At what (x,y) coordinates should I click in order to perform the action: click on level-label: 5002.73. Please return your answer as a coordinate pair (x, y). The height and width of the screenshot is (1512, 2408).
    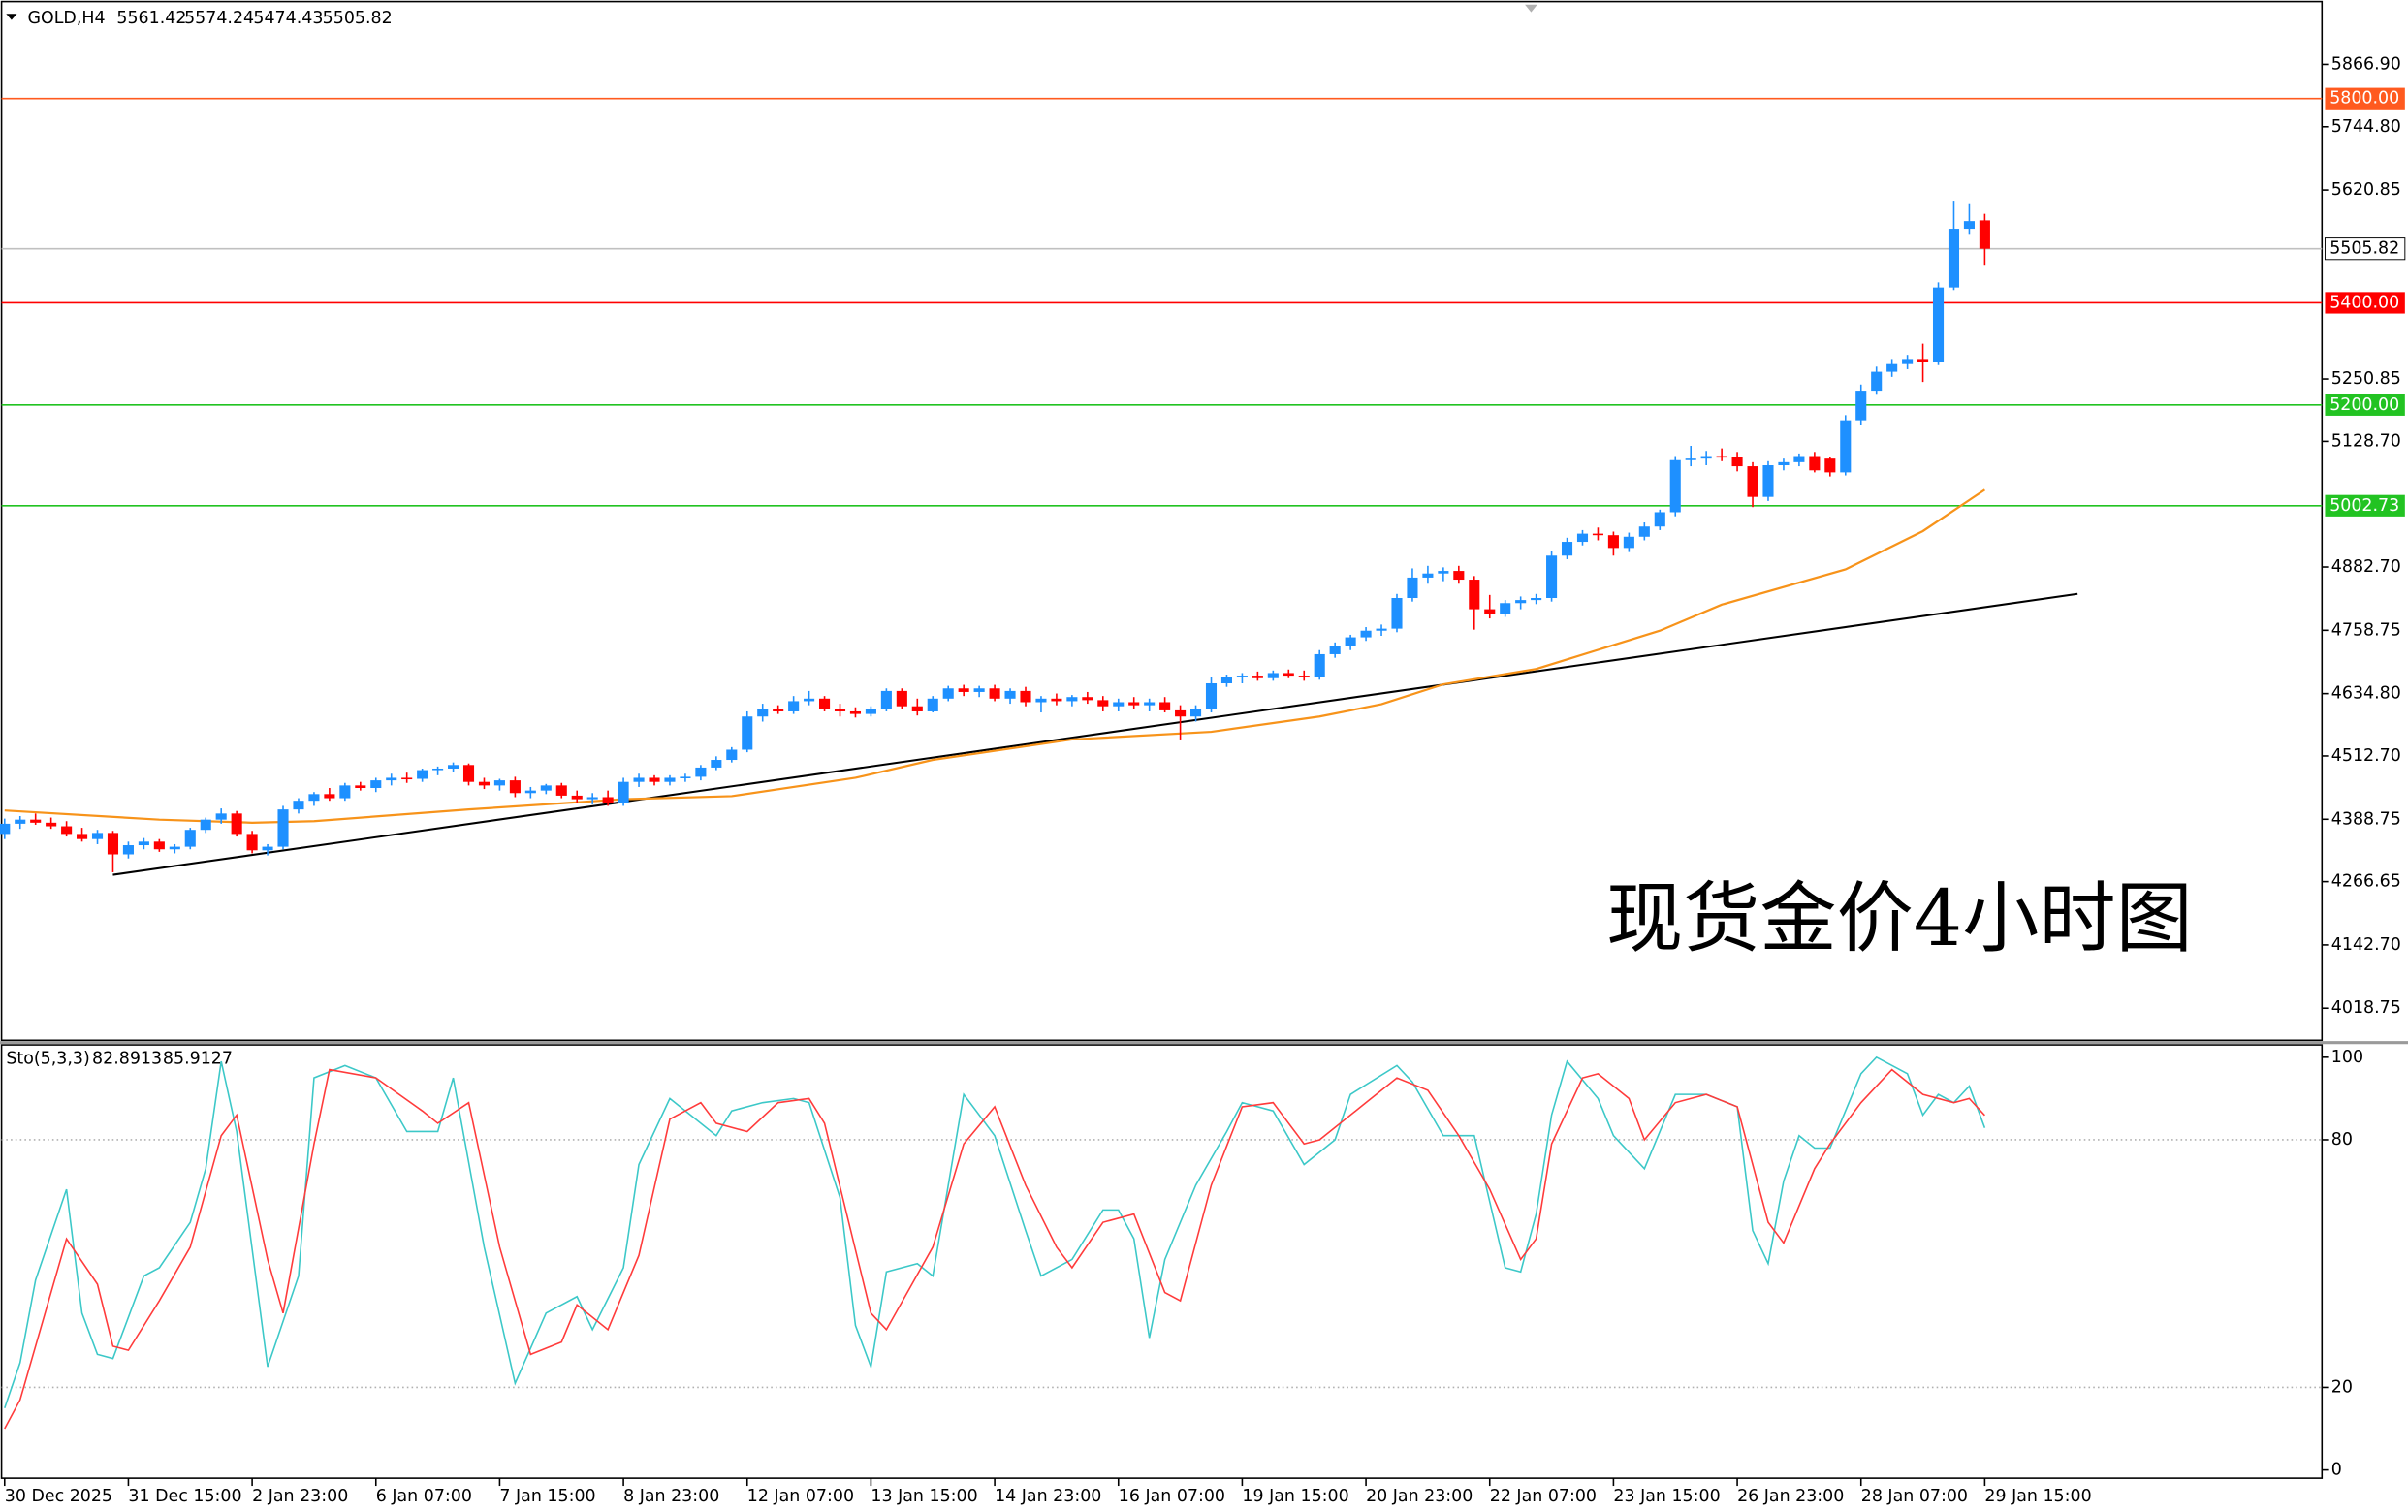
    Looking at the image, I should click on (2364, 506).